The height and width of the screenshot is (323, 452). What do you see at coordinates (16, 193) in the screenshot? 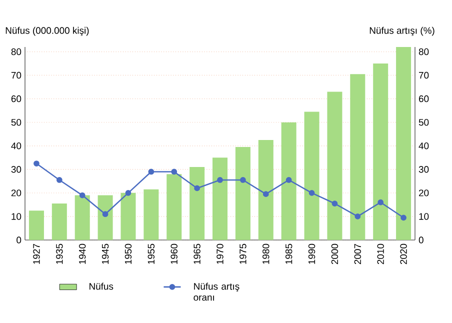
I see `y-tick-label: 20` at bounding box center [16, 193].